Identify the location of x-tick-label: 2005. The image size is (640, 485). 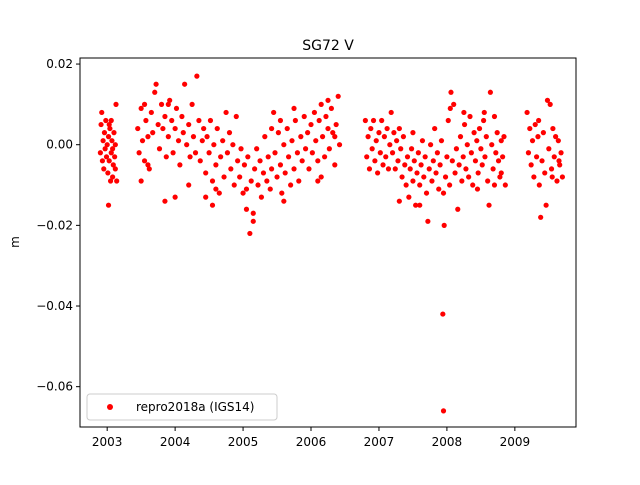
(243, 442).